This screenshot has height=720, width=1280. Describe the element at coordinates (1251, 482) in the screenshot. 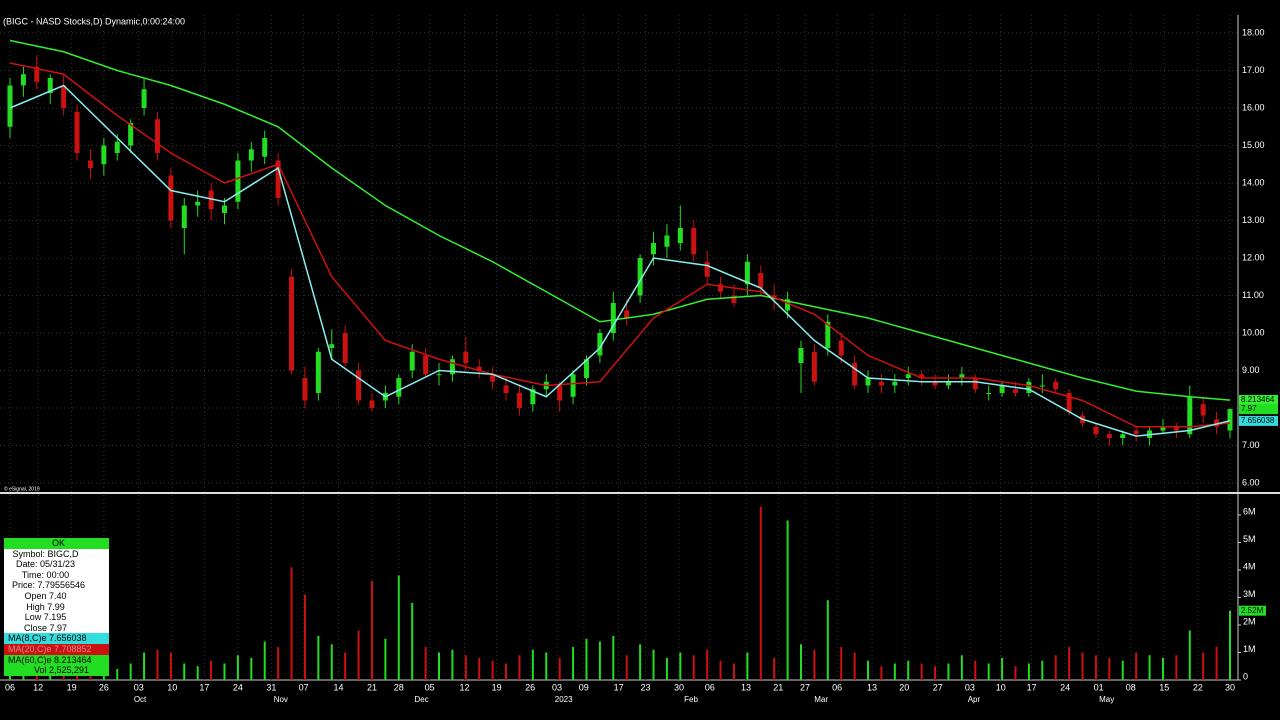

I see `y-tick-label: 6.00` at that location.